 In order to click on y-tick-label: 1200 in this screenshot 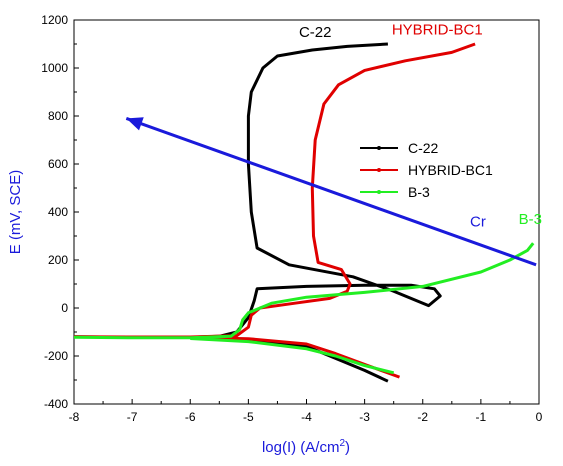, I will do `click(54, 20)`.